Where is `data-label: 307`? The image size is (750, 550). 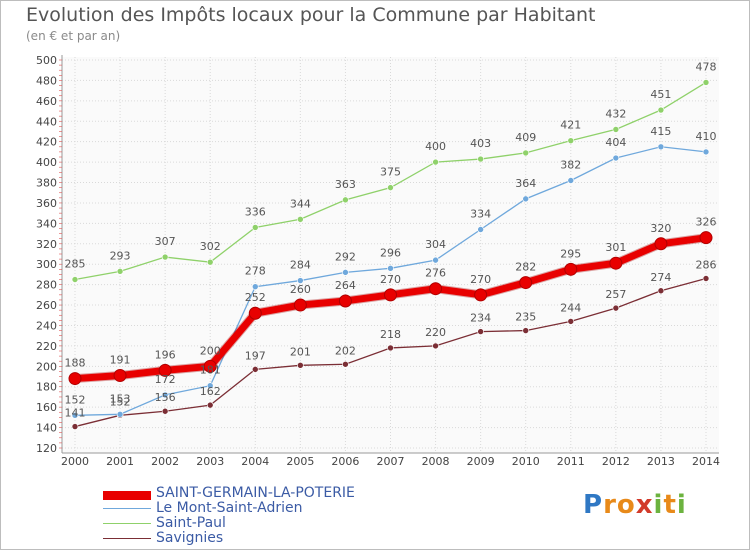
data-label: 307 is located at coordinates (165, 241).